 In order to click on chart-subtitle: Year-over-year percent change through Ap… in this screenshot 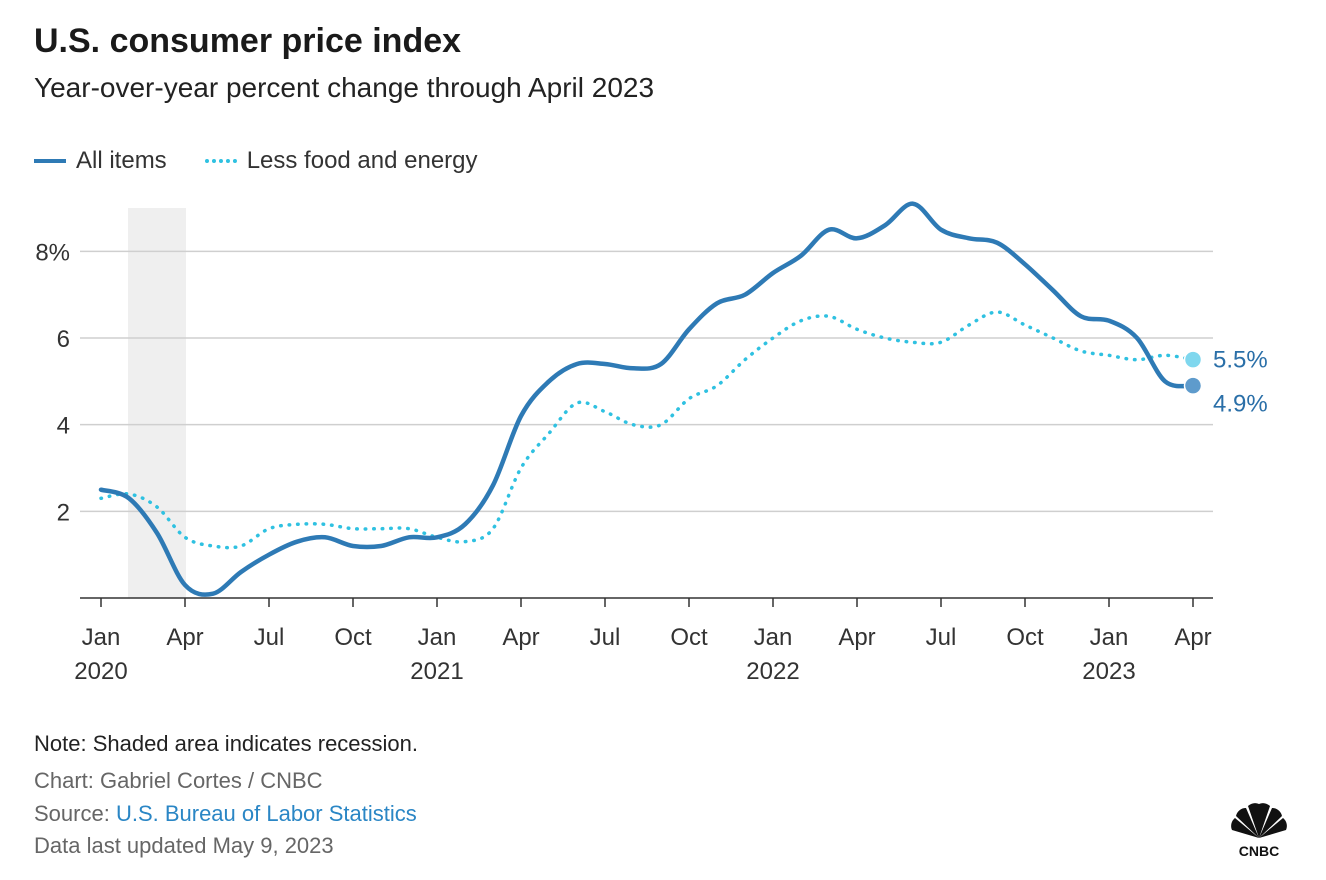, I will do `click(344, 87)`.